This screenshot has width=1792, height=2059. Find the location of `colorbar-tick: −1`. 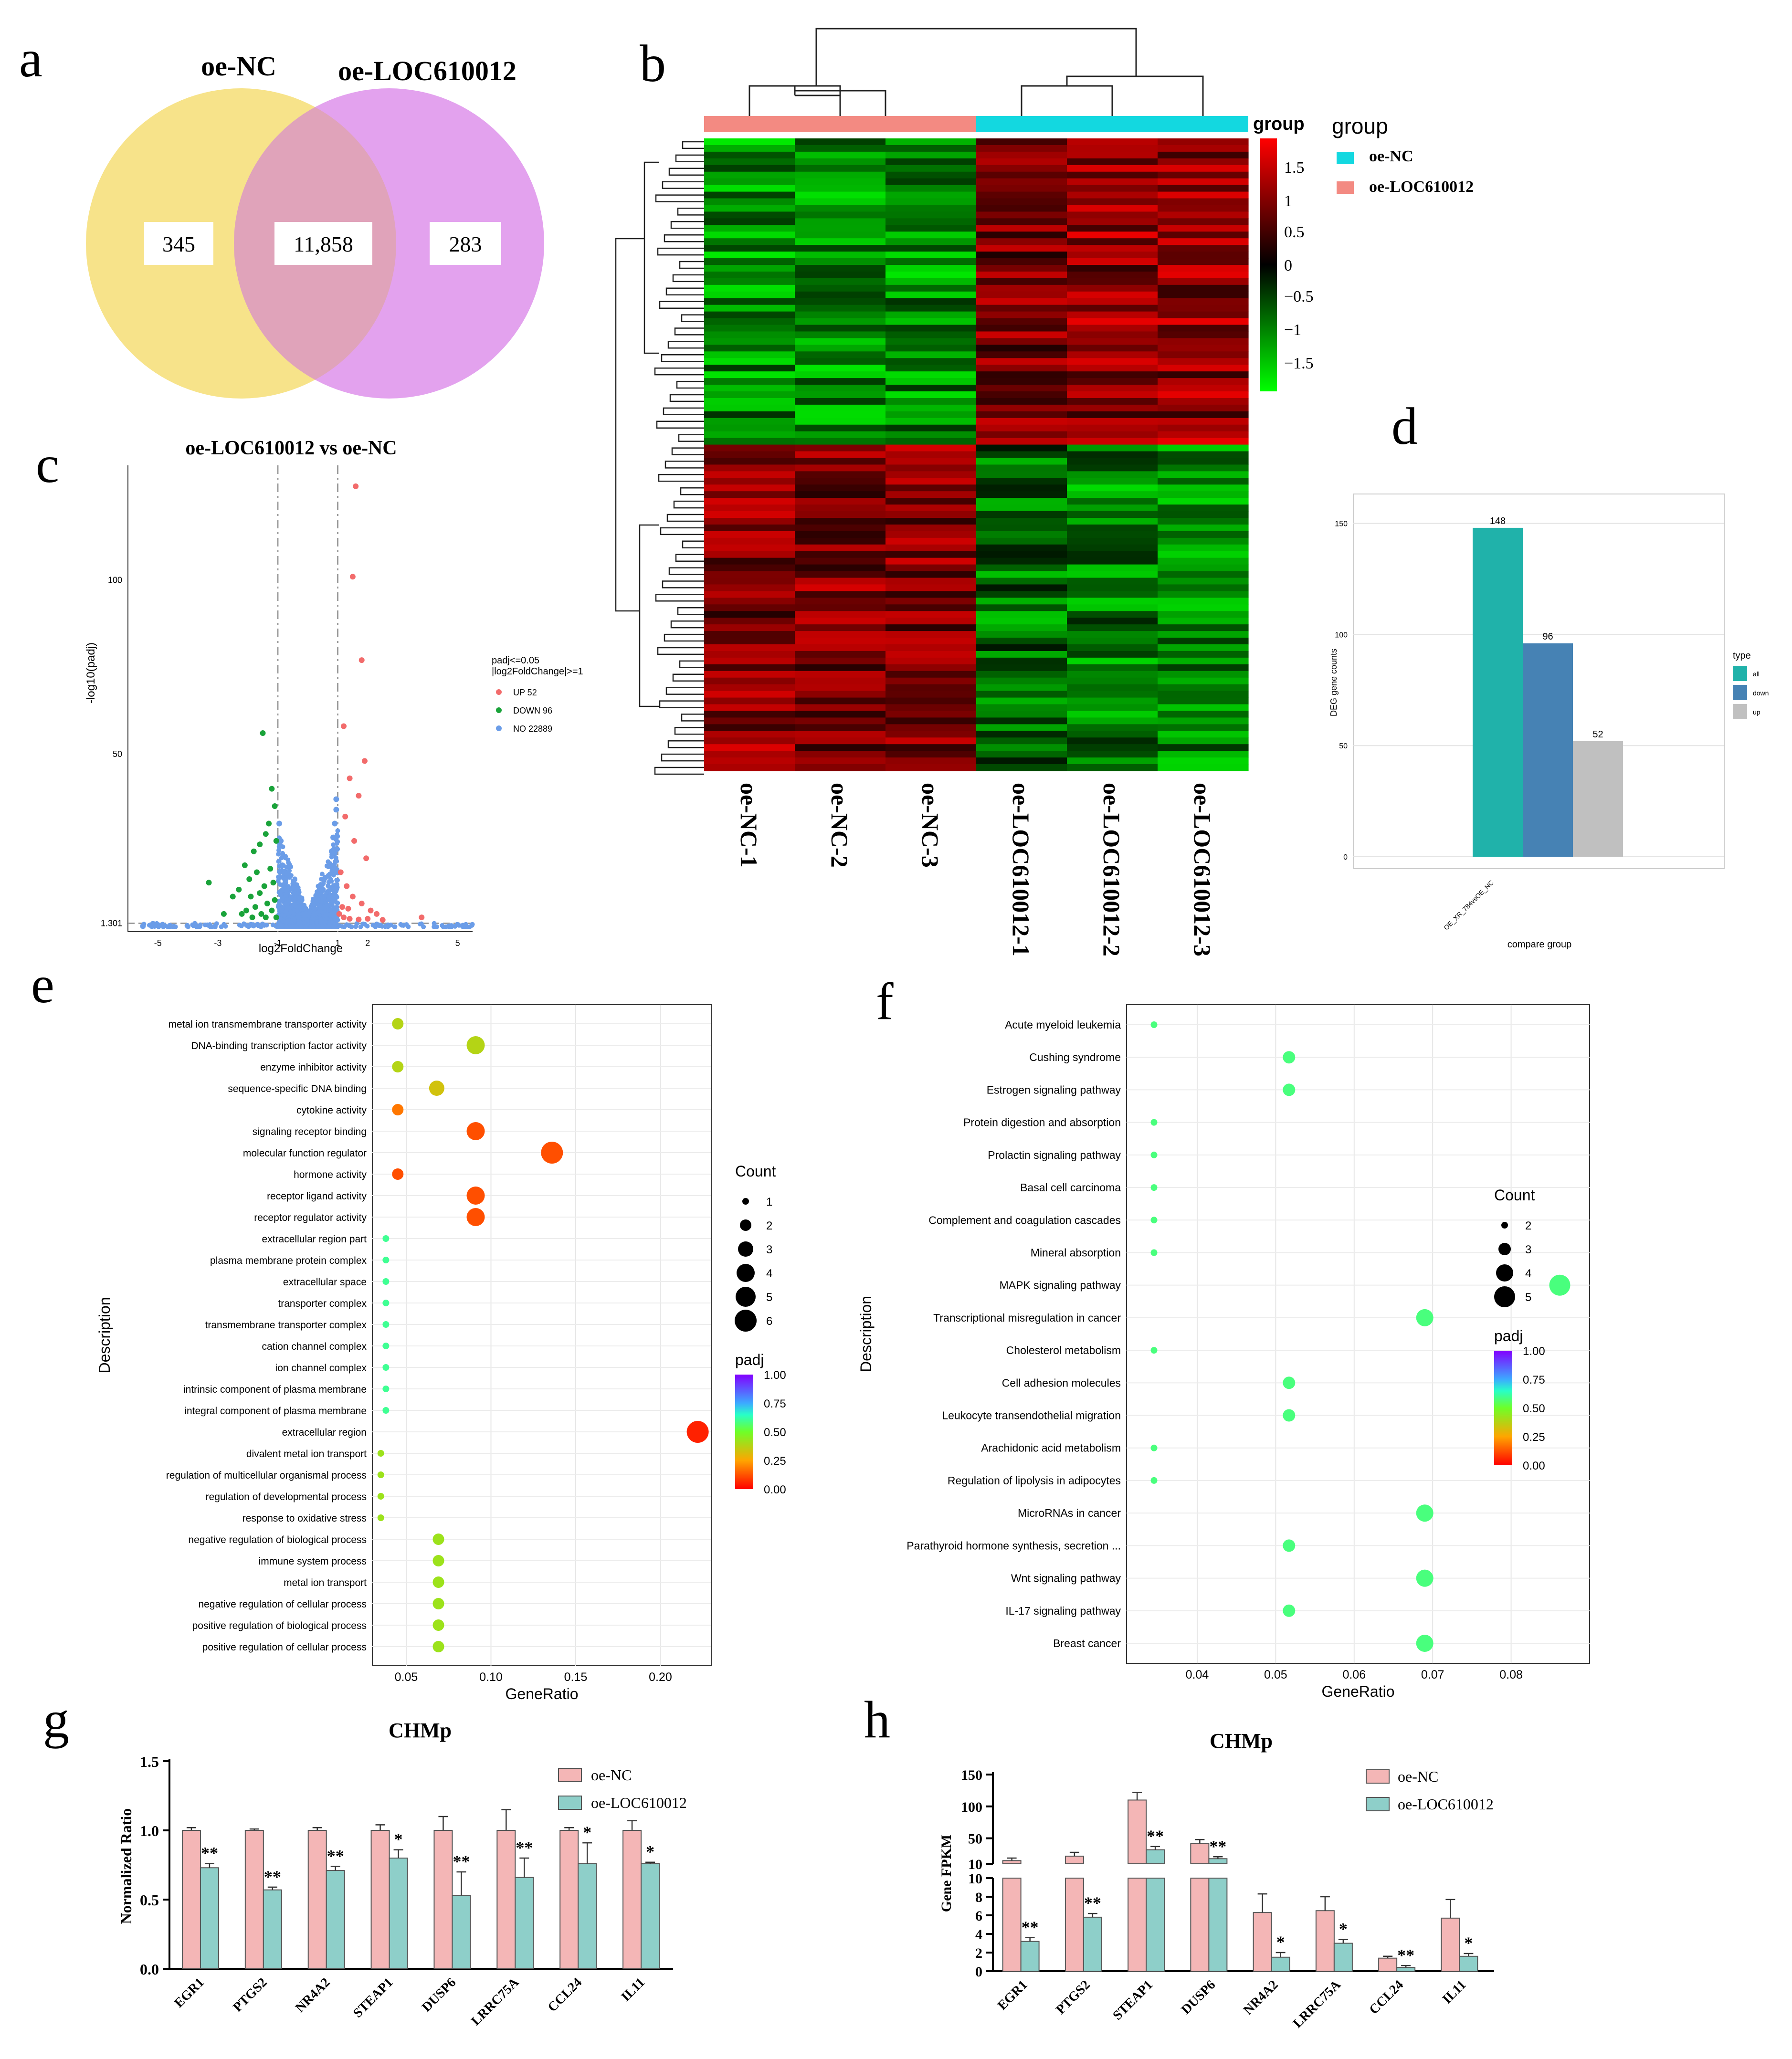

colorbar-tick: −1 is located at coordinates (1293, 330).